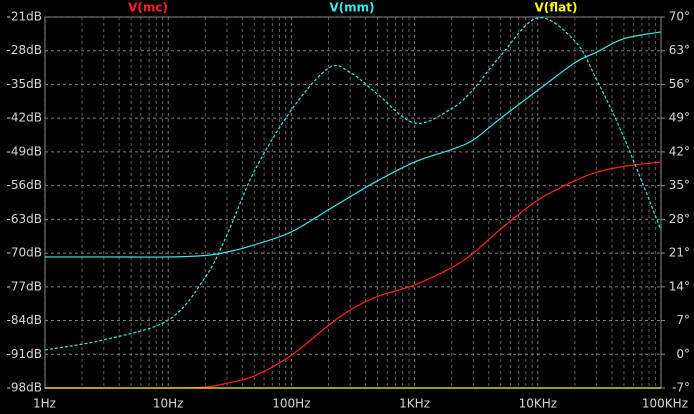  Describe the element at coordinates (683, 354) in the screenshot. I see `y2-tick-label: 0°` at that location.